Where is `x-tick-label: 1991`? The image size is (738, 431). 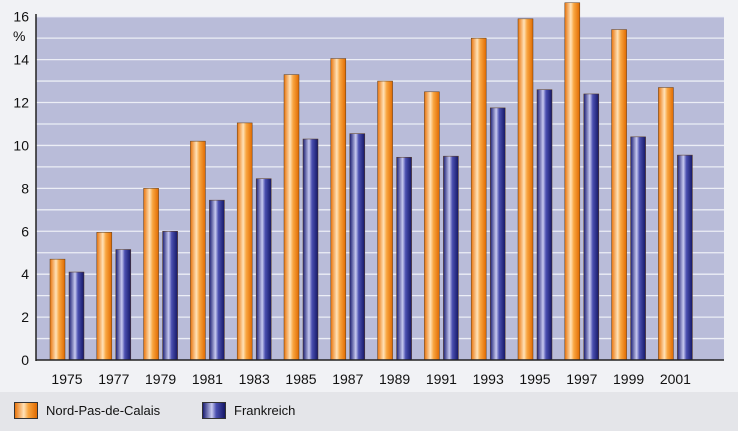 x-tick-label: 1991 is located at coordinates (441, 379).